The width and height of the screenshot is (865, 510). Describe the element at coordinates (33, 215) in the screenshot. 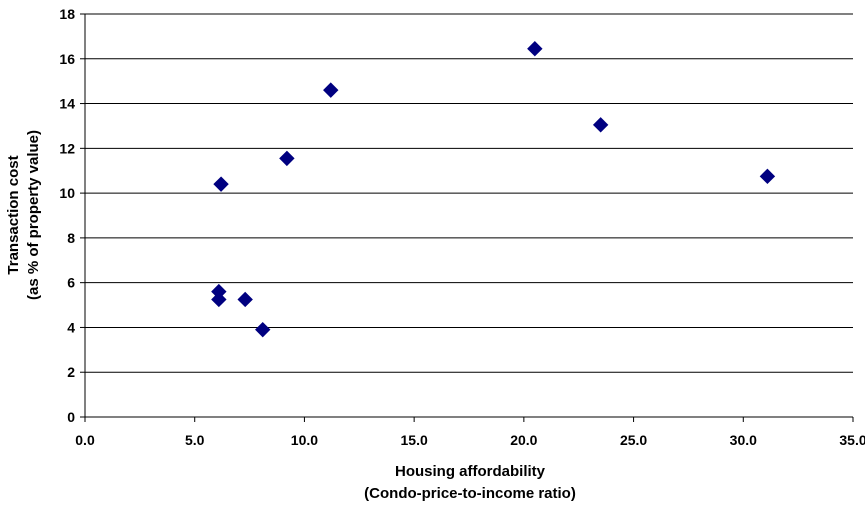

I see `y-axis-label-line-2: (as % of property value)` at that location.